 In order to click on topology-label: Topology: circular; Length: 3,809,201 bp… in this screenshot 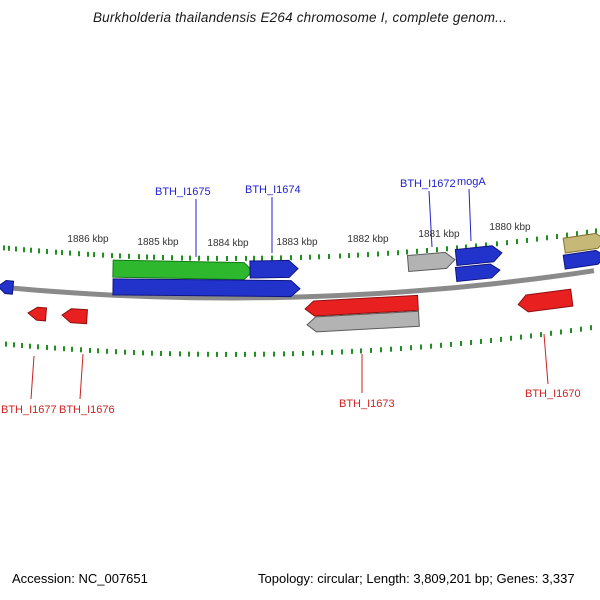, I will do `click(416, 578)`.